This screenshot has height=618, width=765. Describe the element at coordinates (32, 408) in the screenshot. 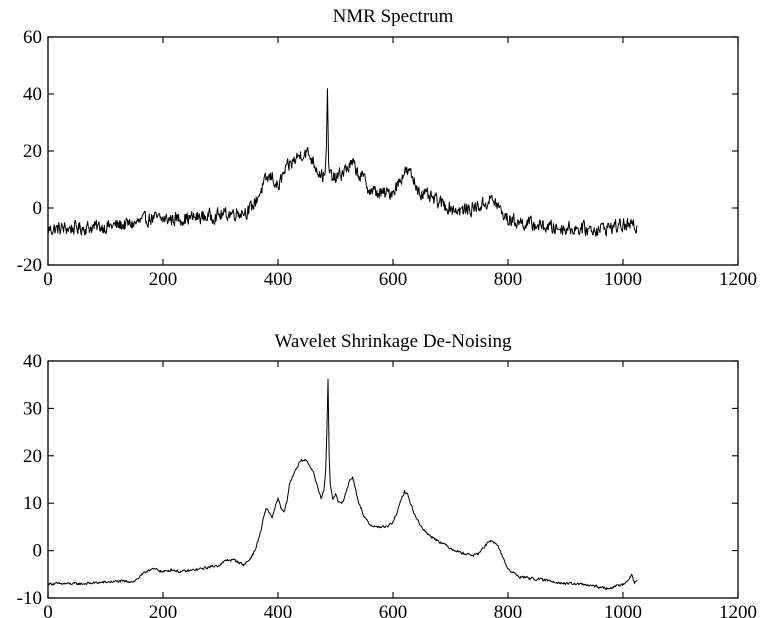

I see `y-tick-label: 30` at that location.